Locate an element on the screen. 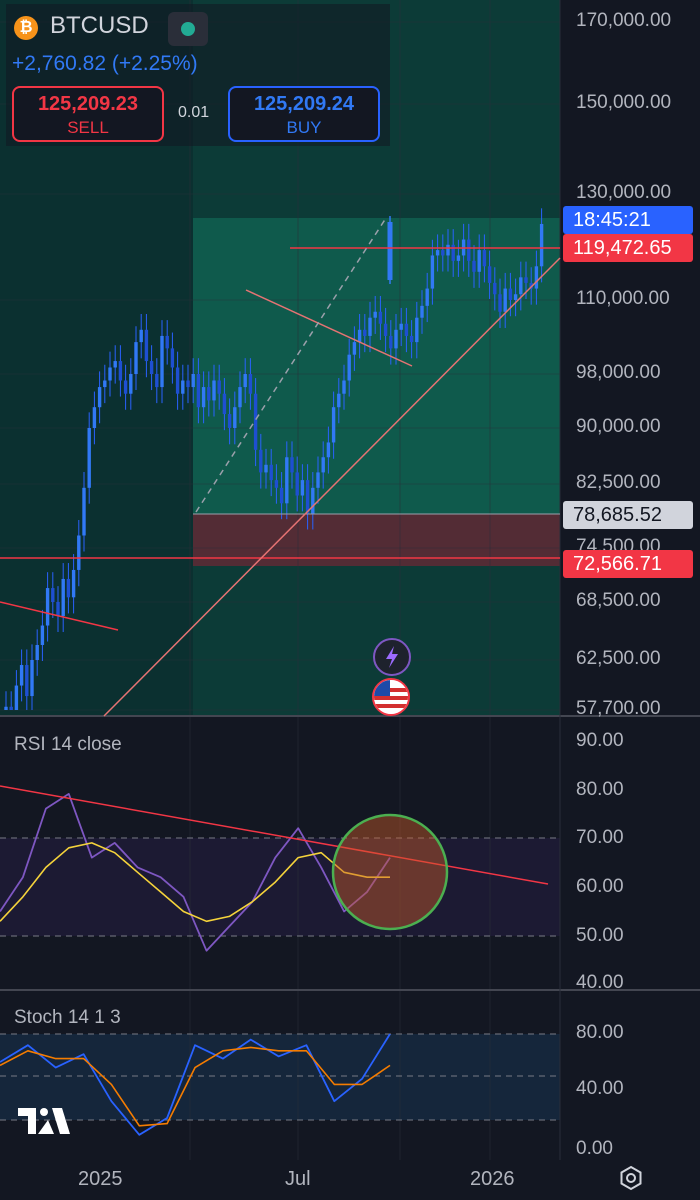  lightning-event-icon is located at coordinates (392, 657).